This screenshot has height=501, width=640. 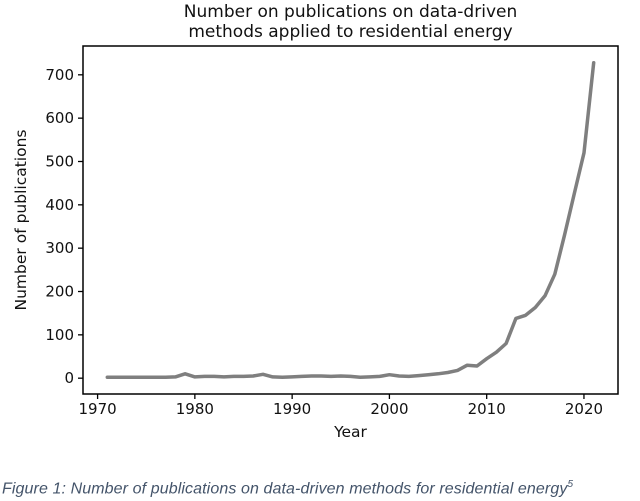 I want to click on x-tick-label: 2000, so click(x=389, y=409).